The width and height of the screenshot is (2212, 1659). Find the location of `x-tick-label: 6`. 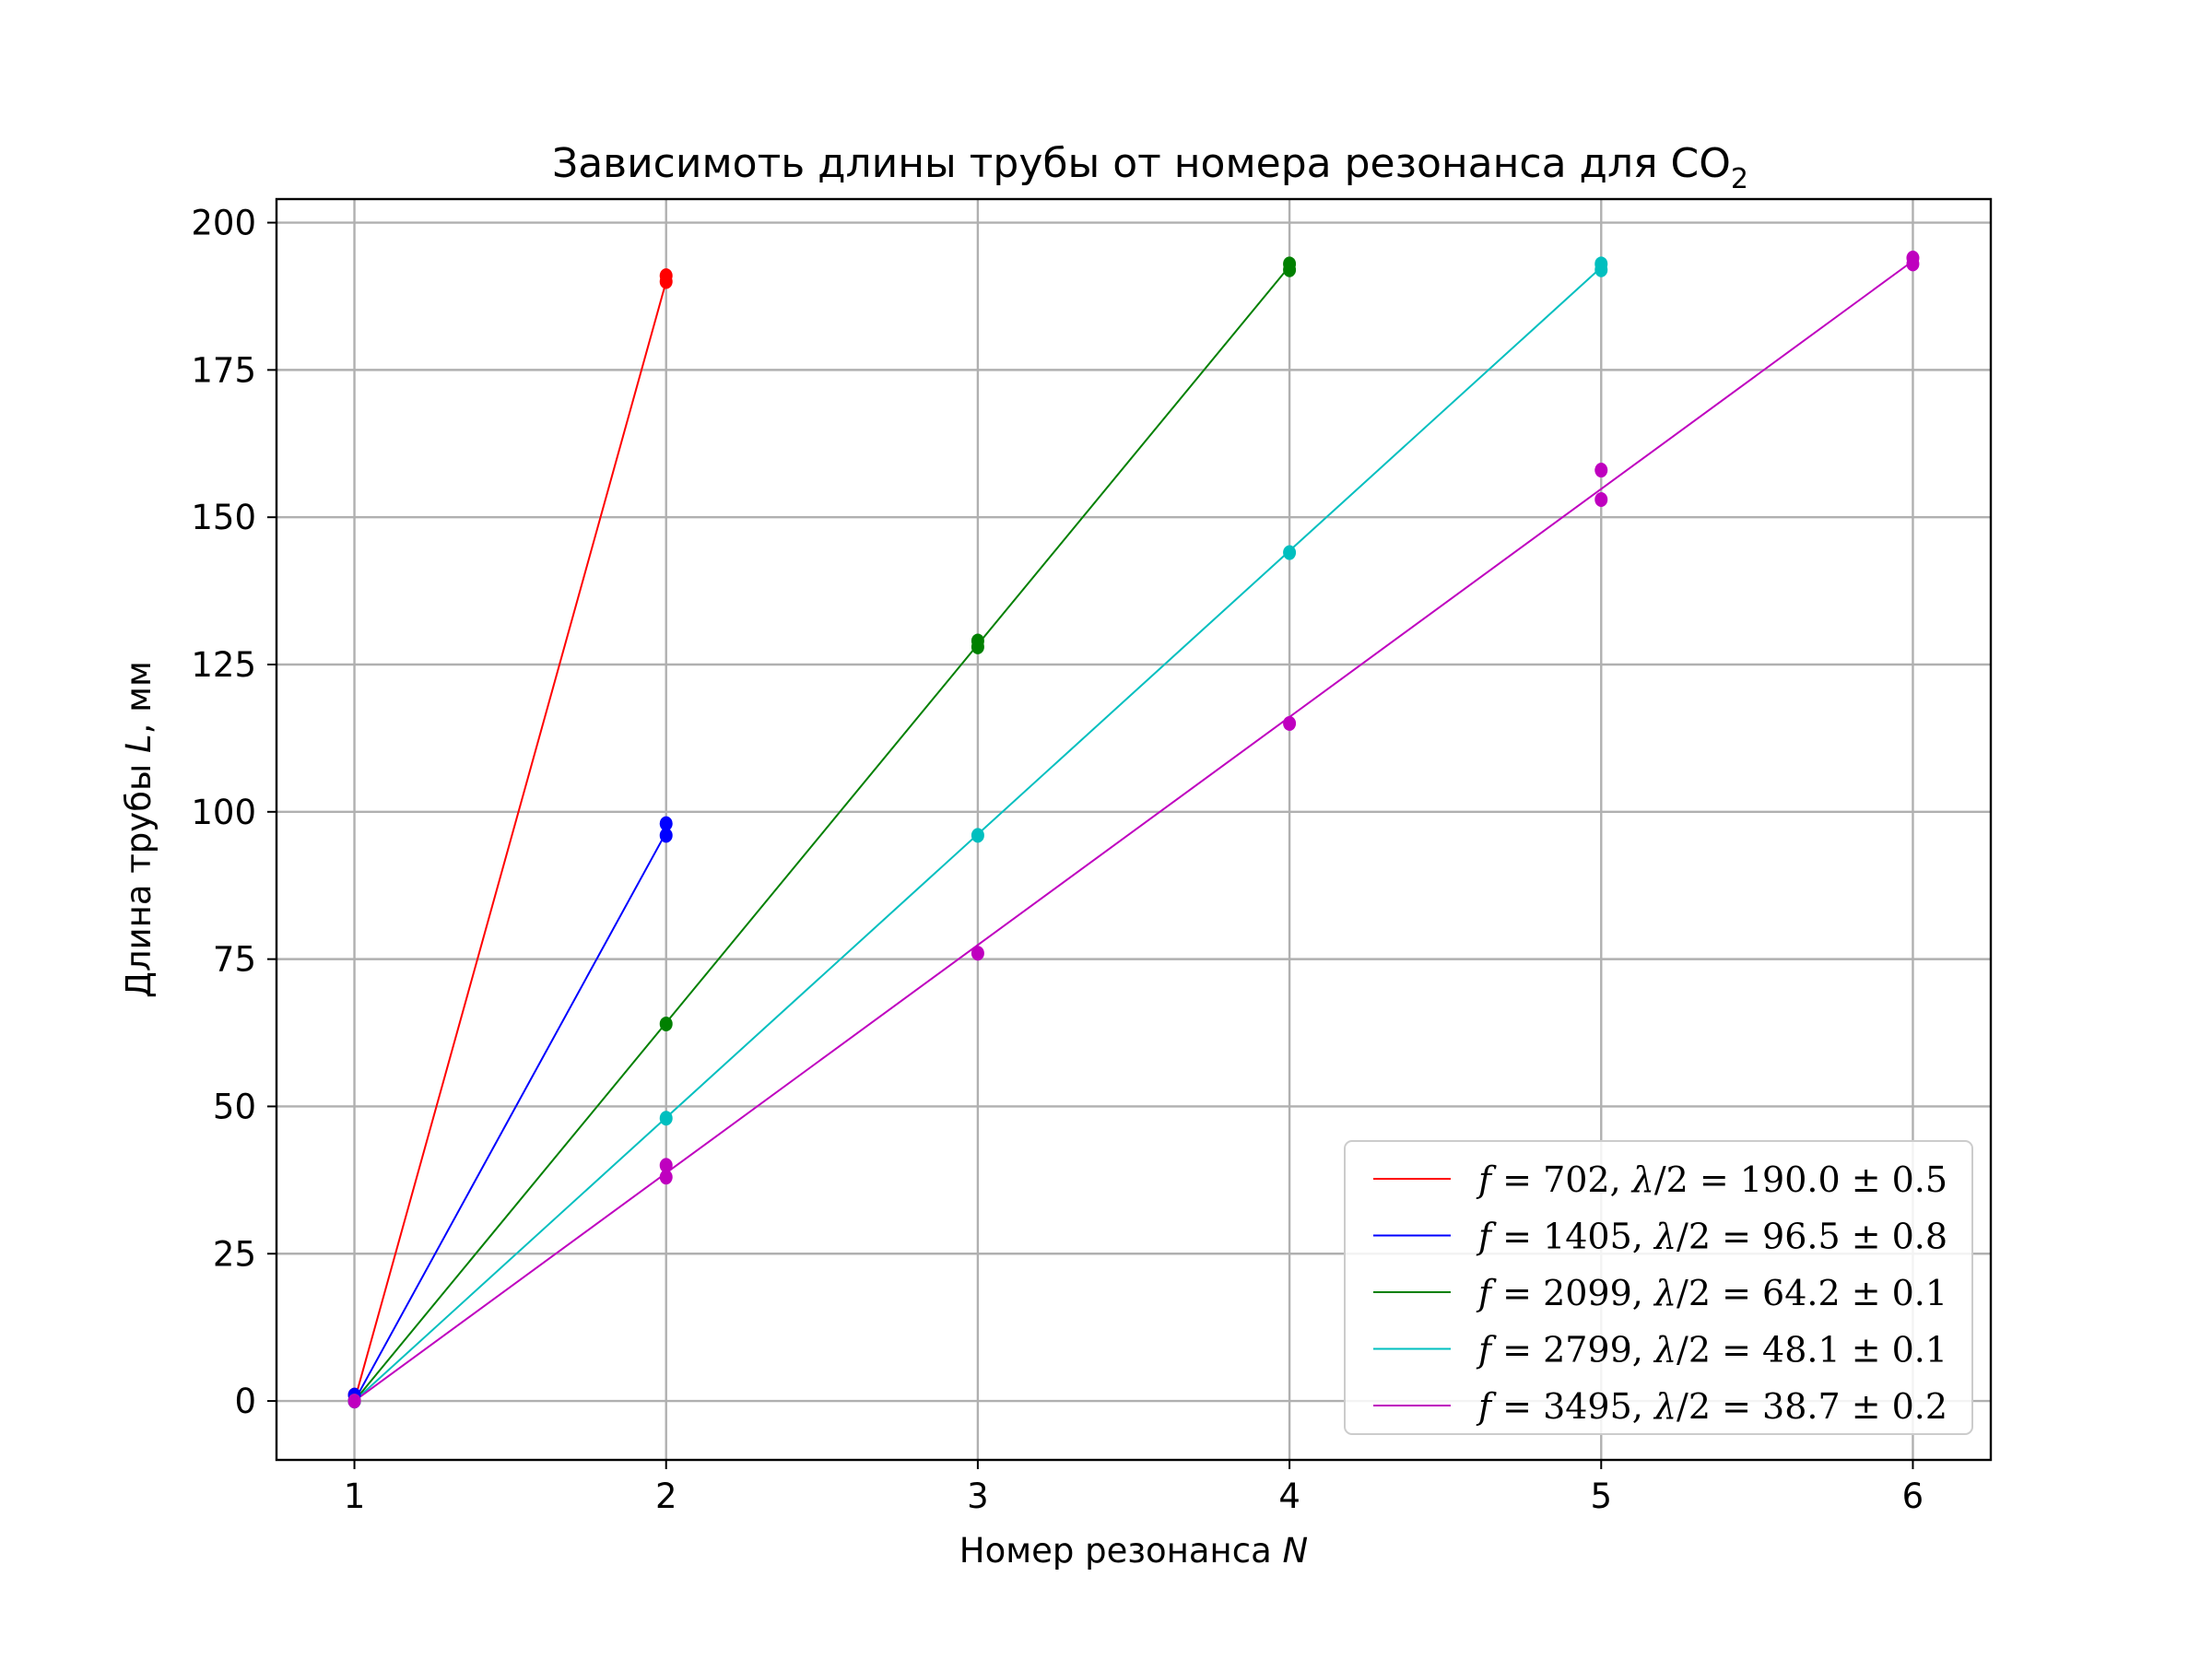

x-tick-label: 6 is located at coordinates (1913, 1496).